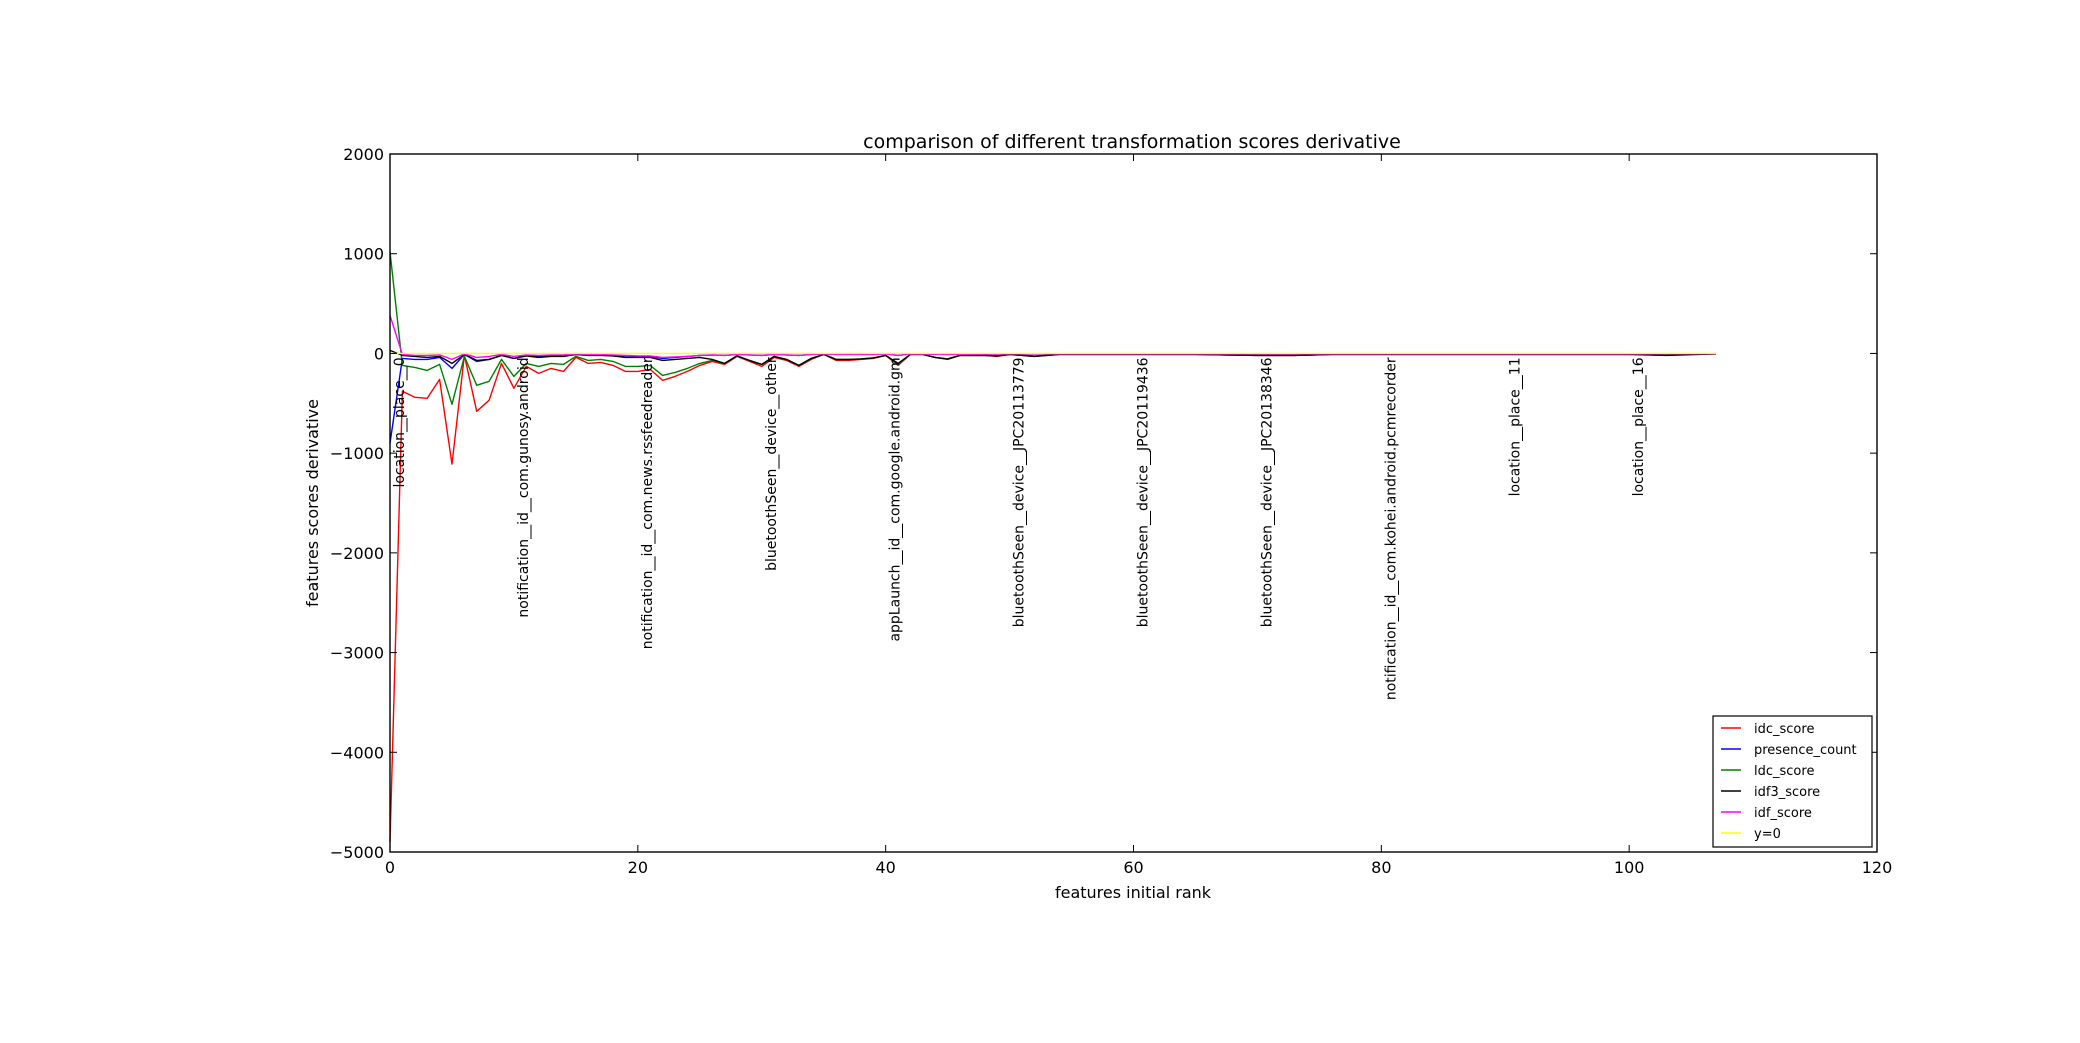  Describe the element at coordinates (1267, 492) in the screenshot. I see `annotation-label: bluetoothSeen__device__JPC20138346` at that location.